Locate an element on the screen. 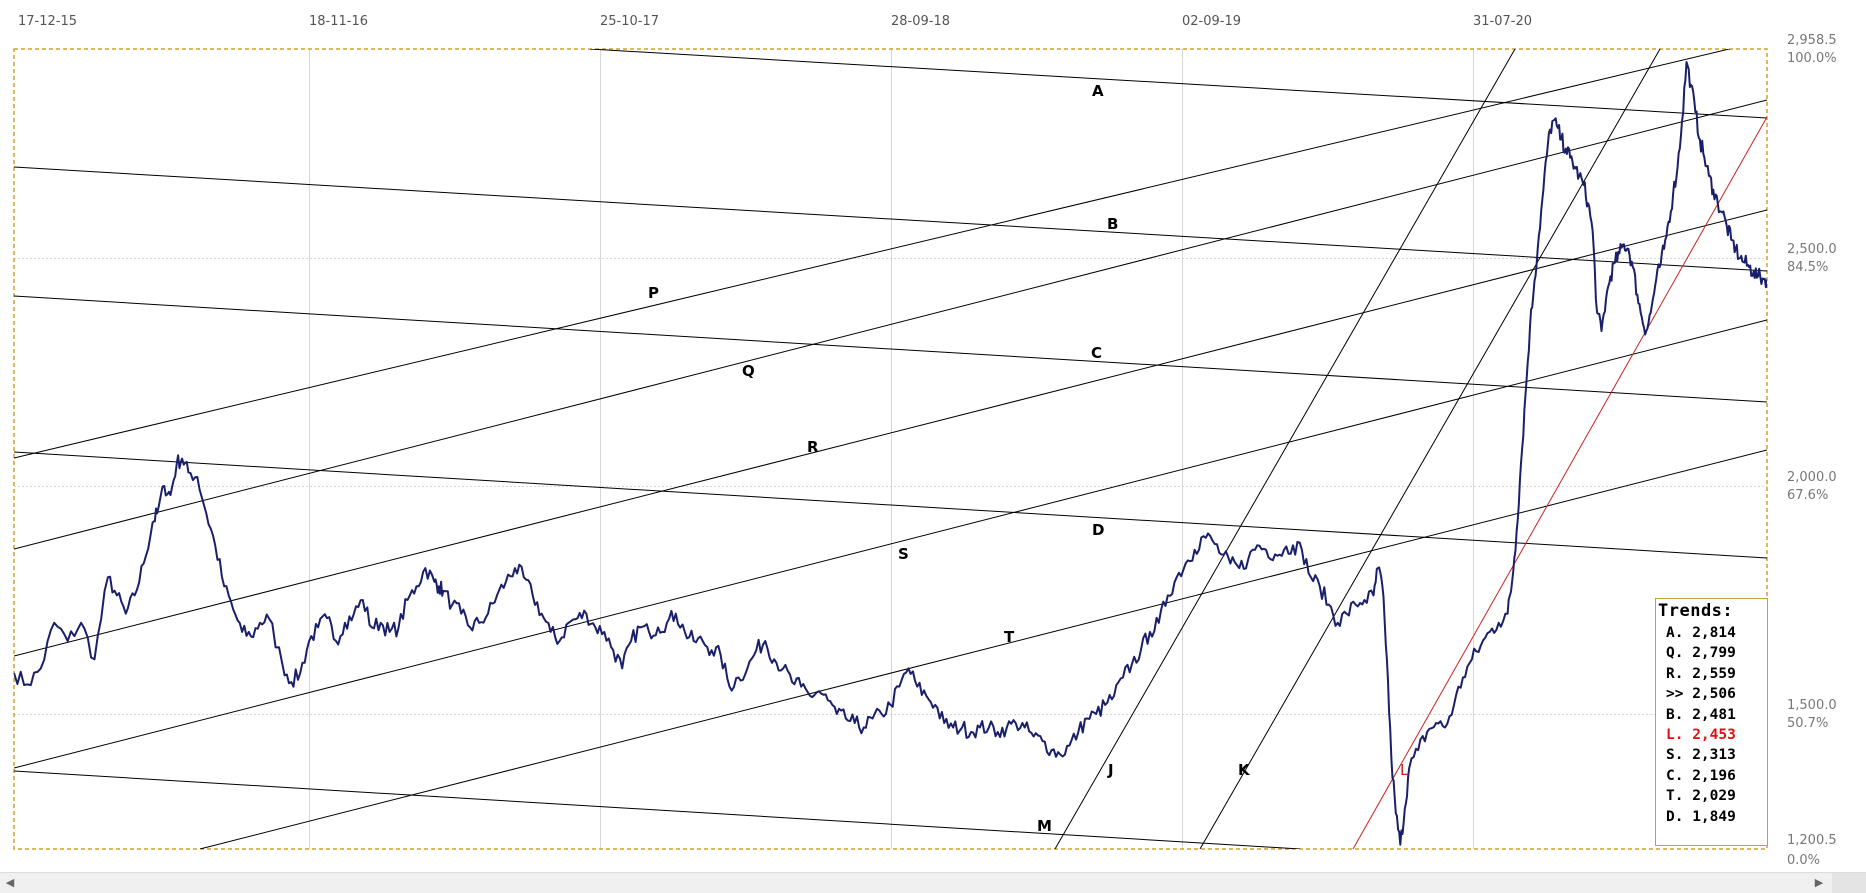 The height and width of the screenshot is (893, 1866). trendline-d is located at coordinates (890, 505).